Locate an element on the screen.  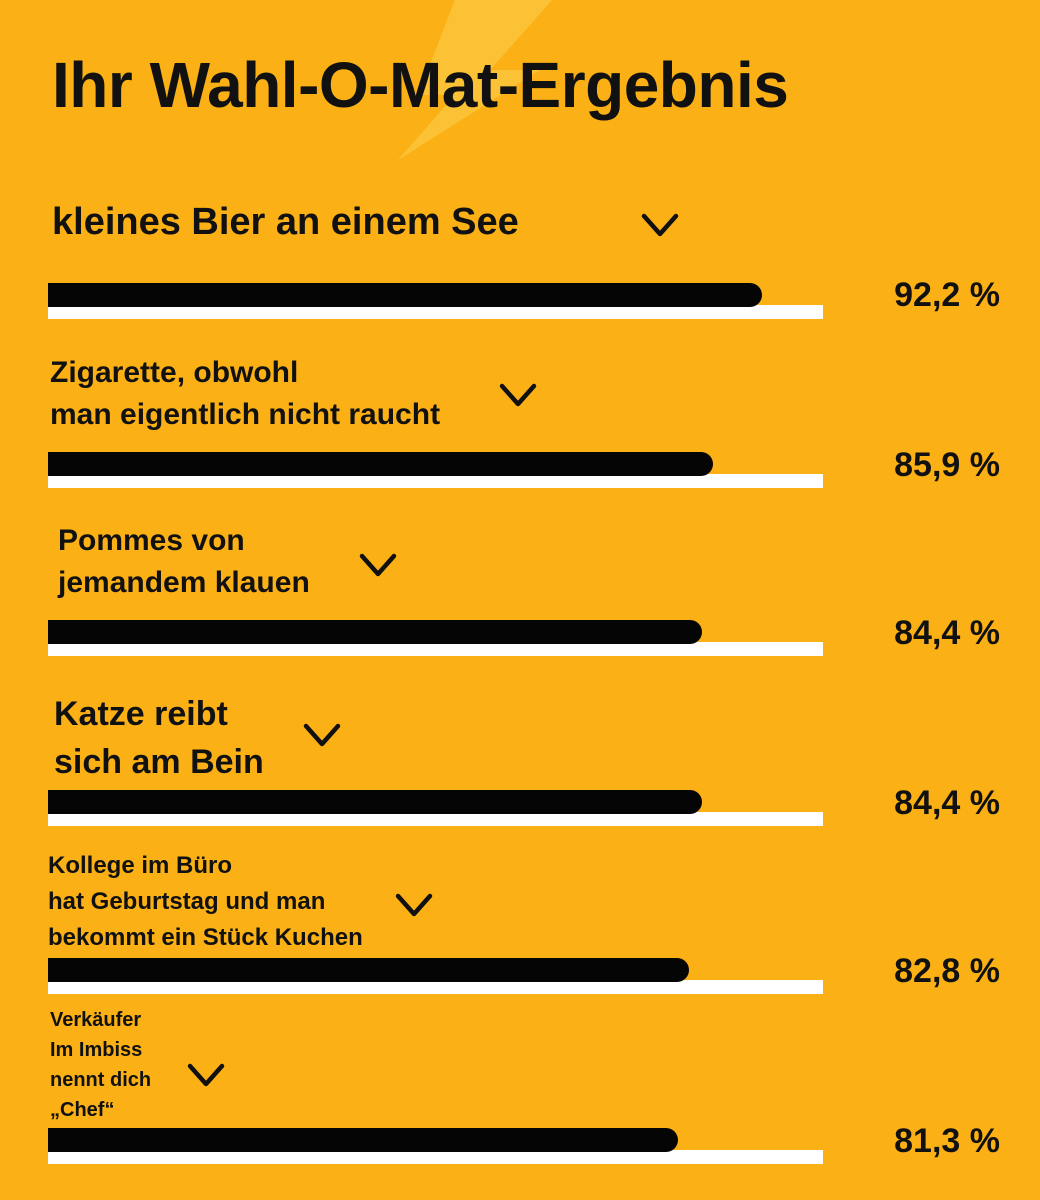
page-title: Ihr Wahl-O-Mat-Ergebnis is located at coordinates (420, 85).